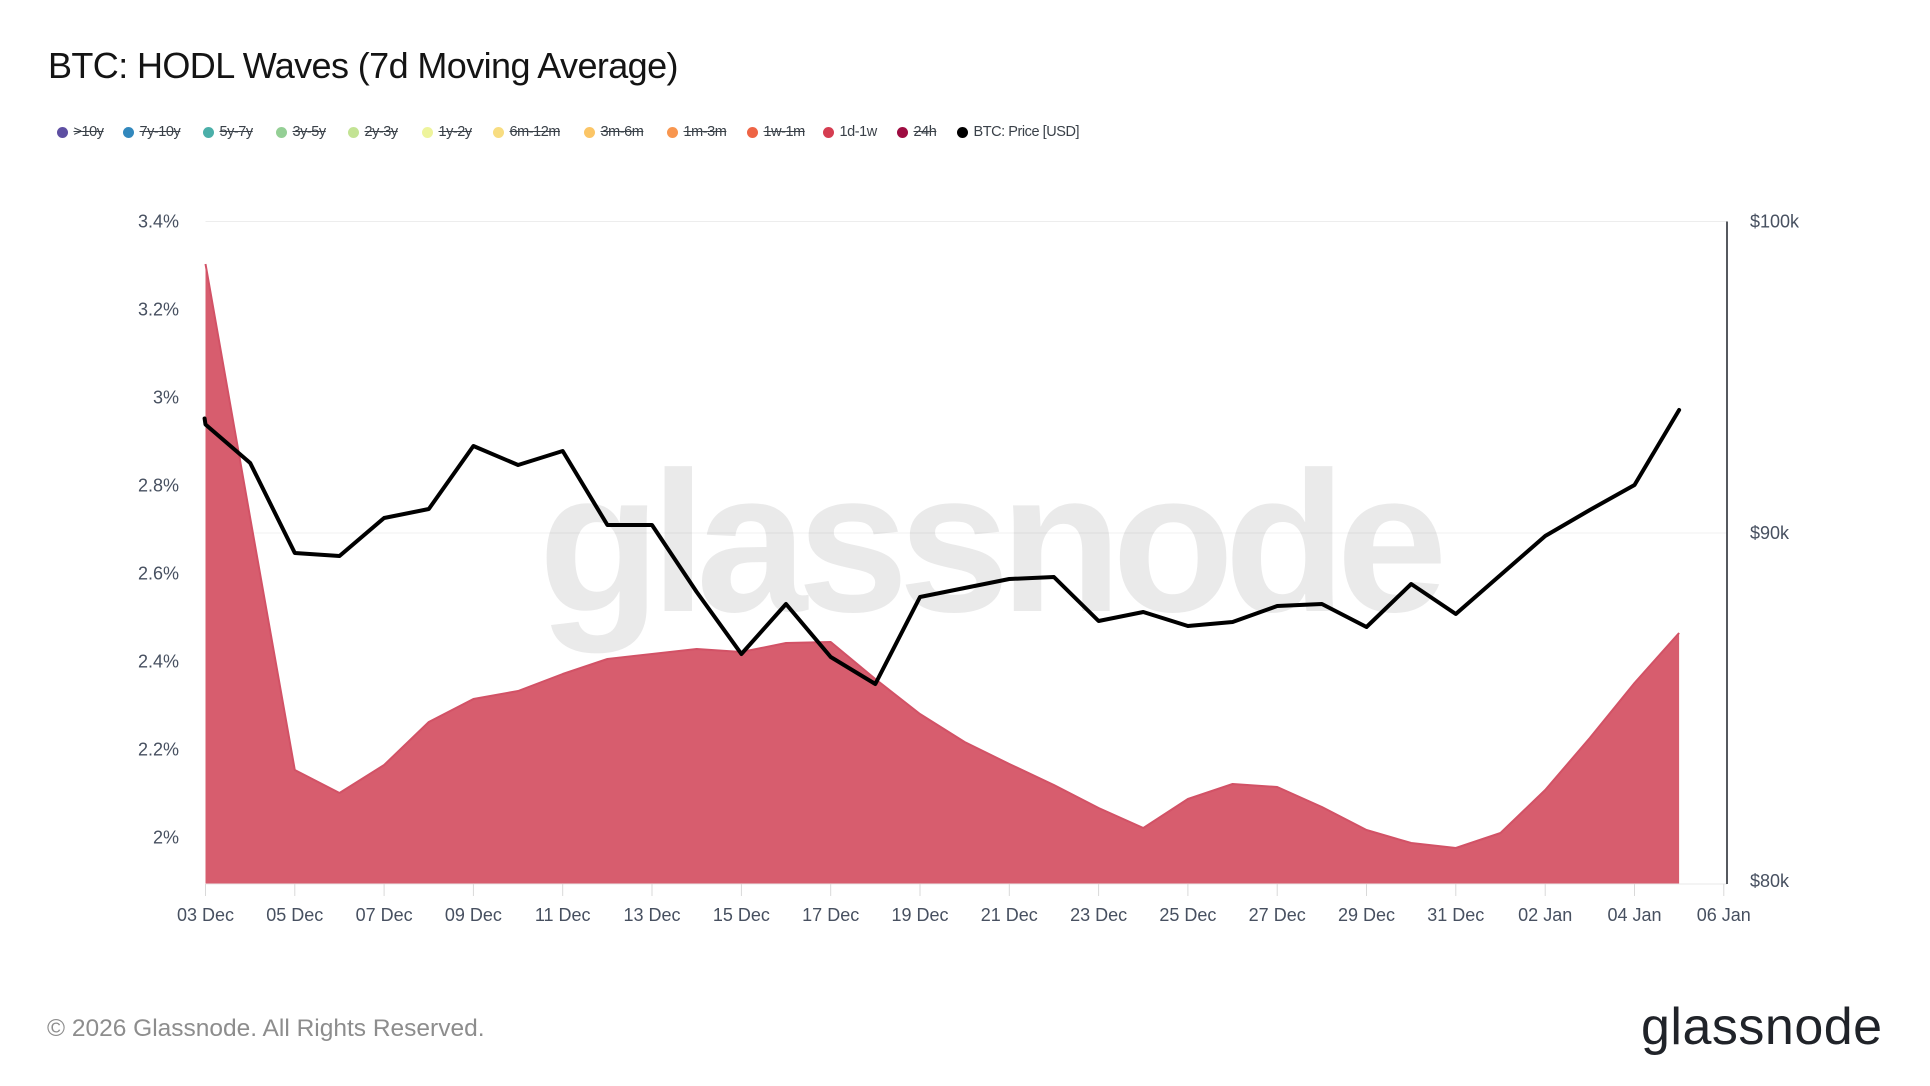 The image size is (1930, 1086). I want to click on svg-text: 15 Dec, so click(741, 915).